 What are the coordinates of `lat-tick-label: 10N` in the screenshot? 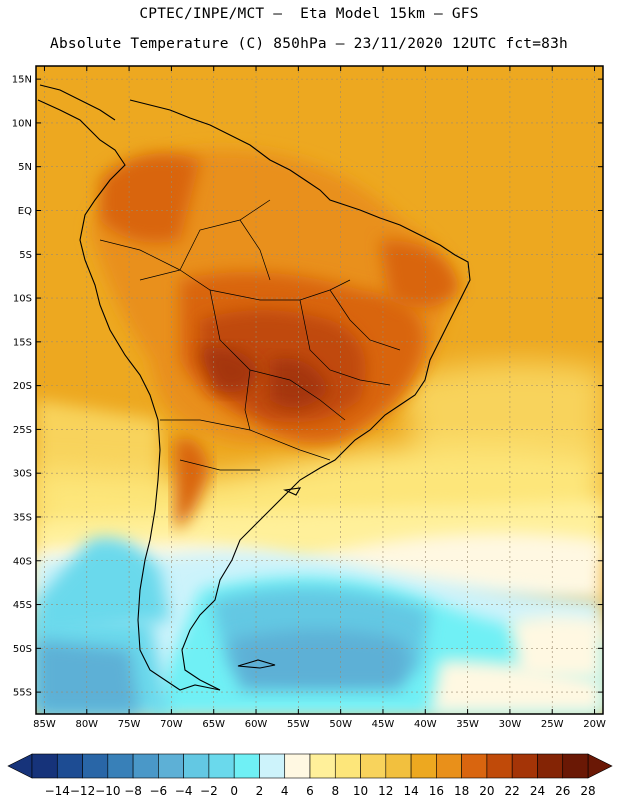 It's located at (22, 123).